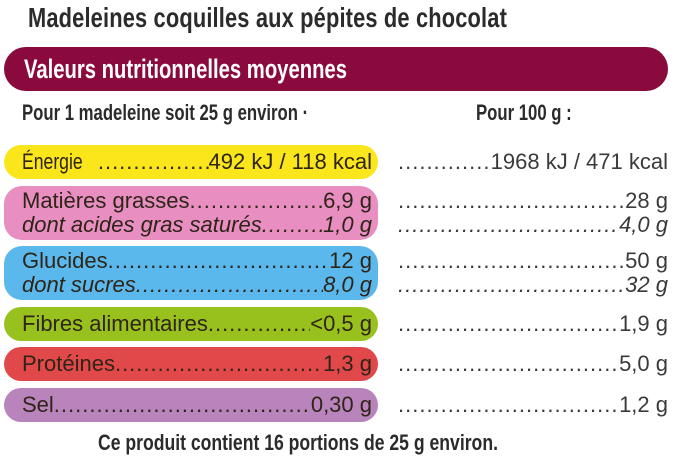  I want to click on row-sucres-portion: dont sucres 8,0 g, so click(197, 285).